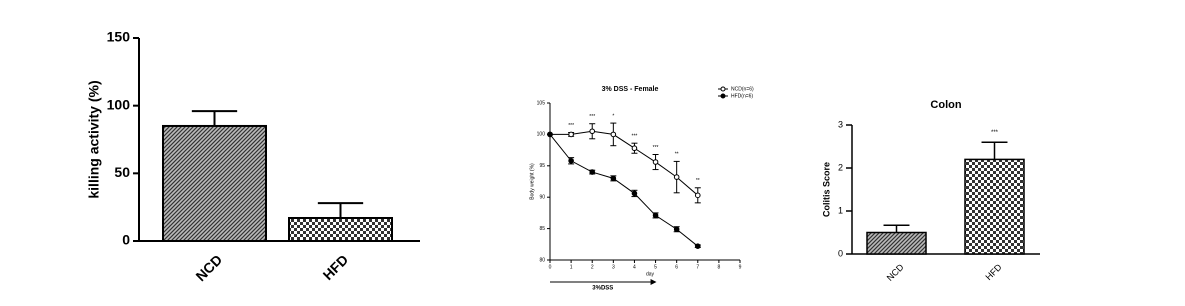 The image size is (1185, 306). What do you see at coordinates (718, 267) in the screenshot?
I see `x-tick-label: 8` at bounding box center [718, 267].